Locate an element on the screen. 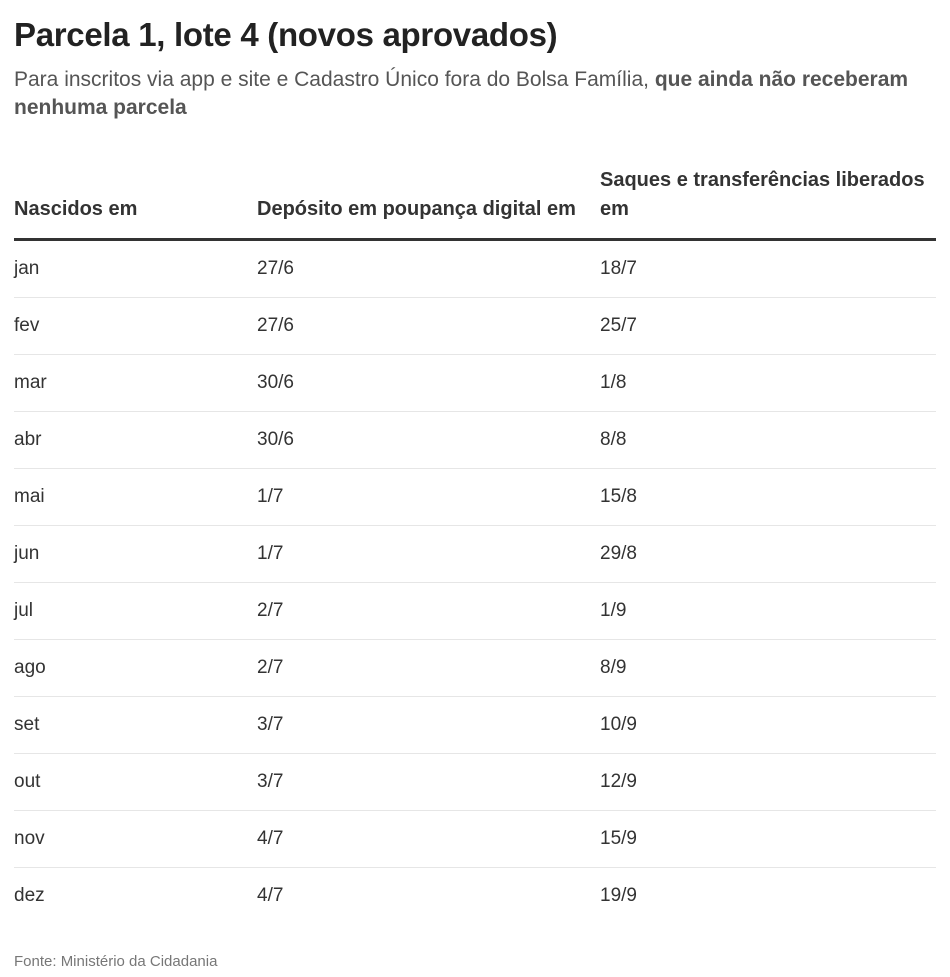  month-cell: jul is located at coordinates (135, 611).